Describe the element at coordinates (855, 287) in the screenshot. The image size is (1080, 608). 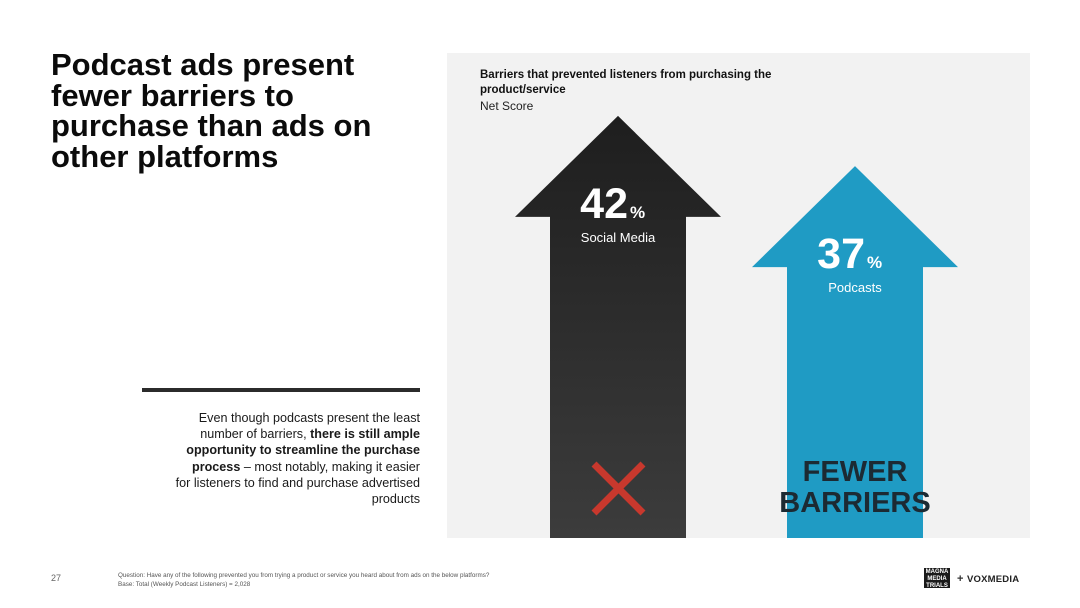
I see `category-label: Podcasts` at that location.